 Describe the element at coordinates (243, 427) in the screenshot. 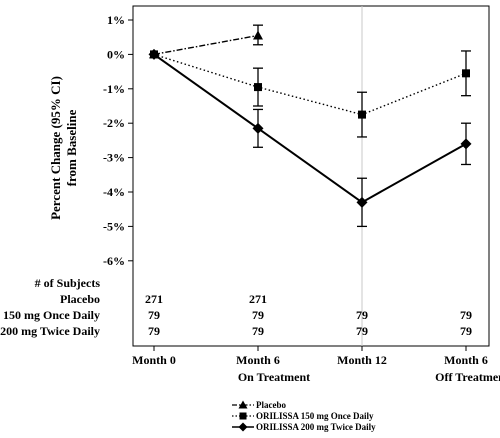

I see `diamond-marker-icon` at that location.